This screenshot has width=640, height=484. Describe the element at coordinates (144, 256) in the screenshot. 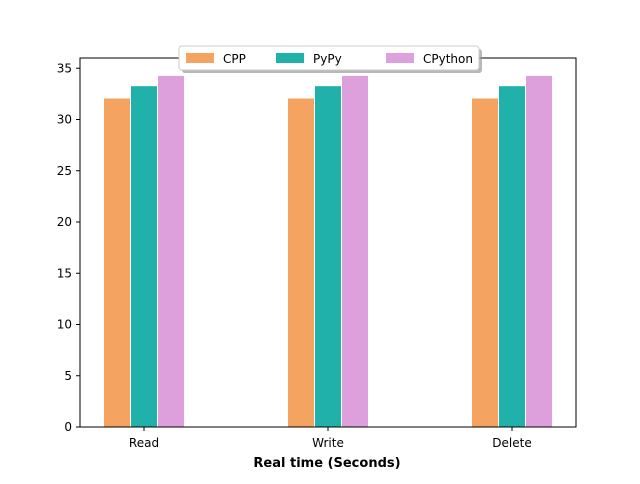

I see `bar-pypy-read` at that location.